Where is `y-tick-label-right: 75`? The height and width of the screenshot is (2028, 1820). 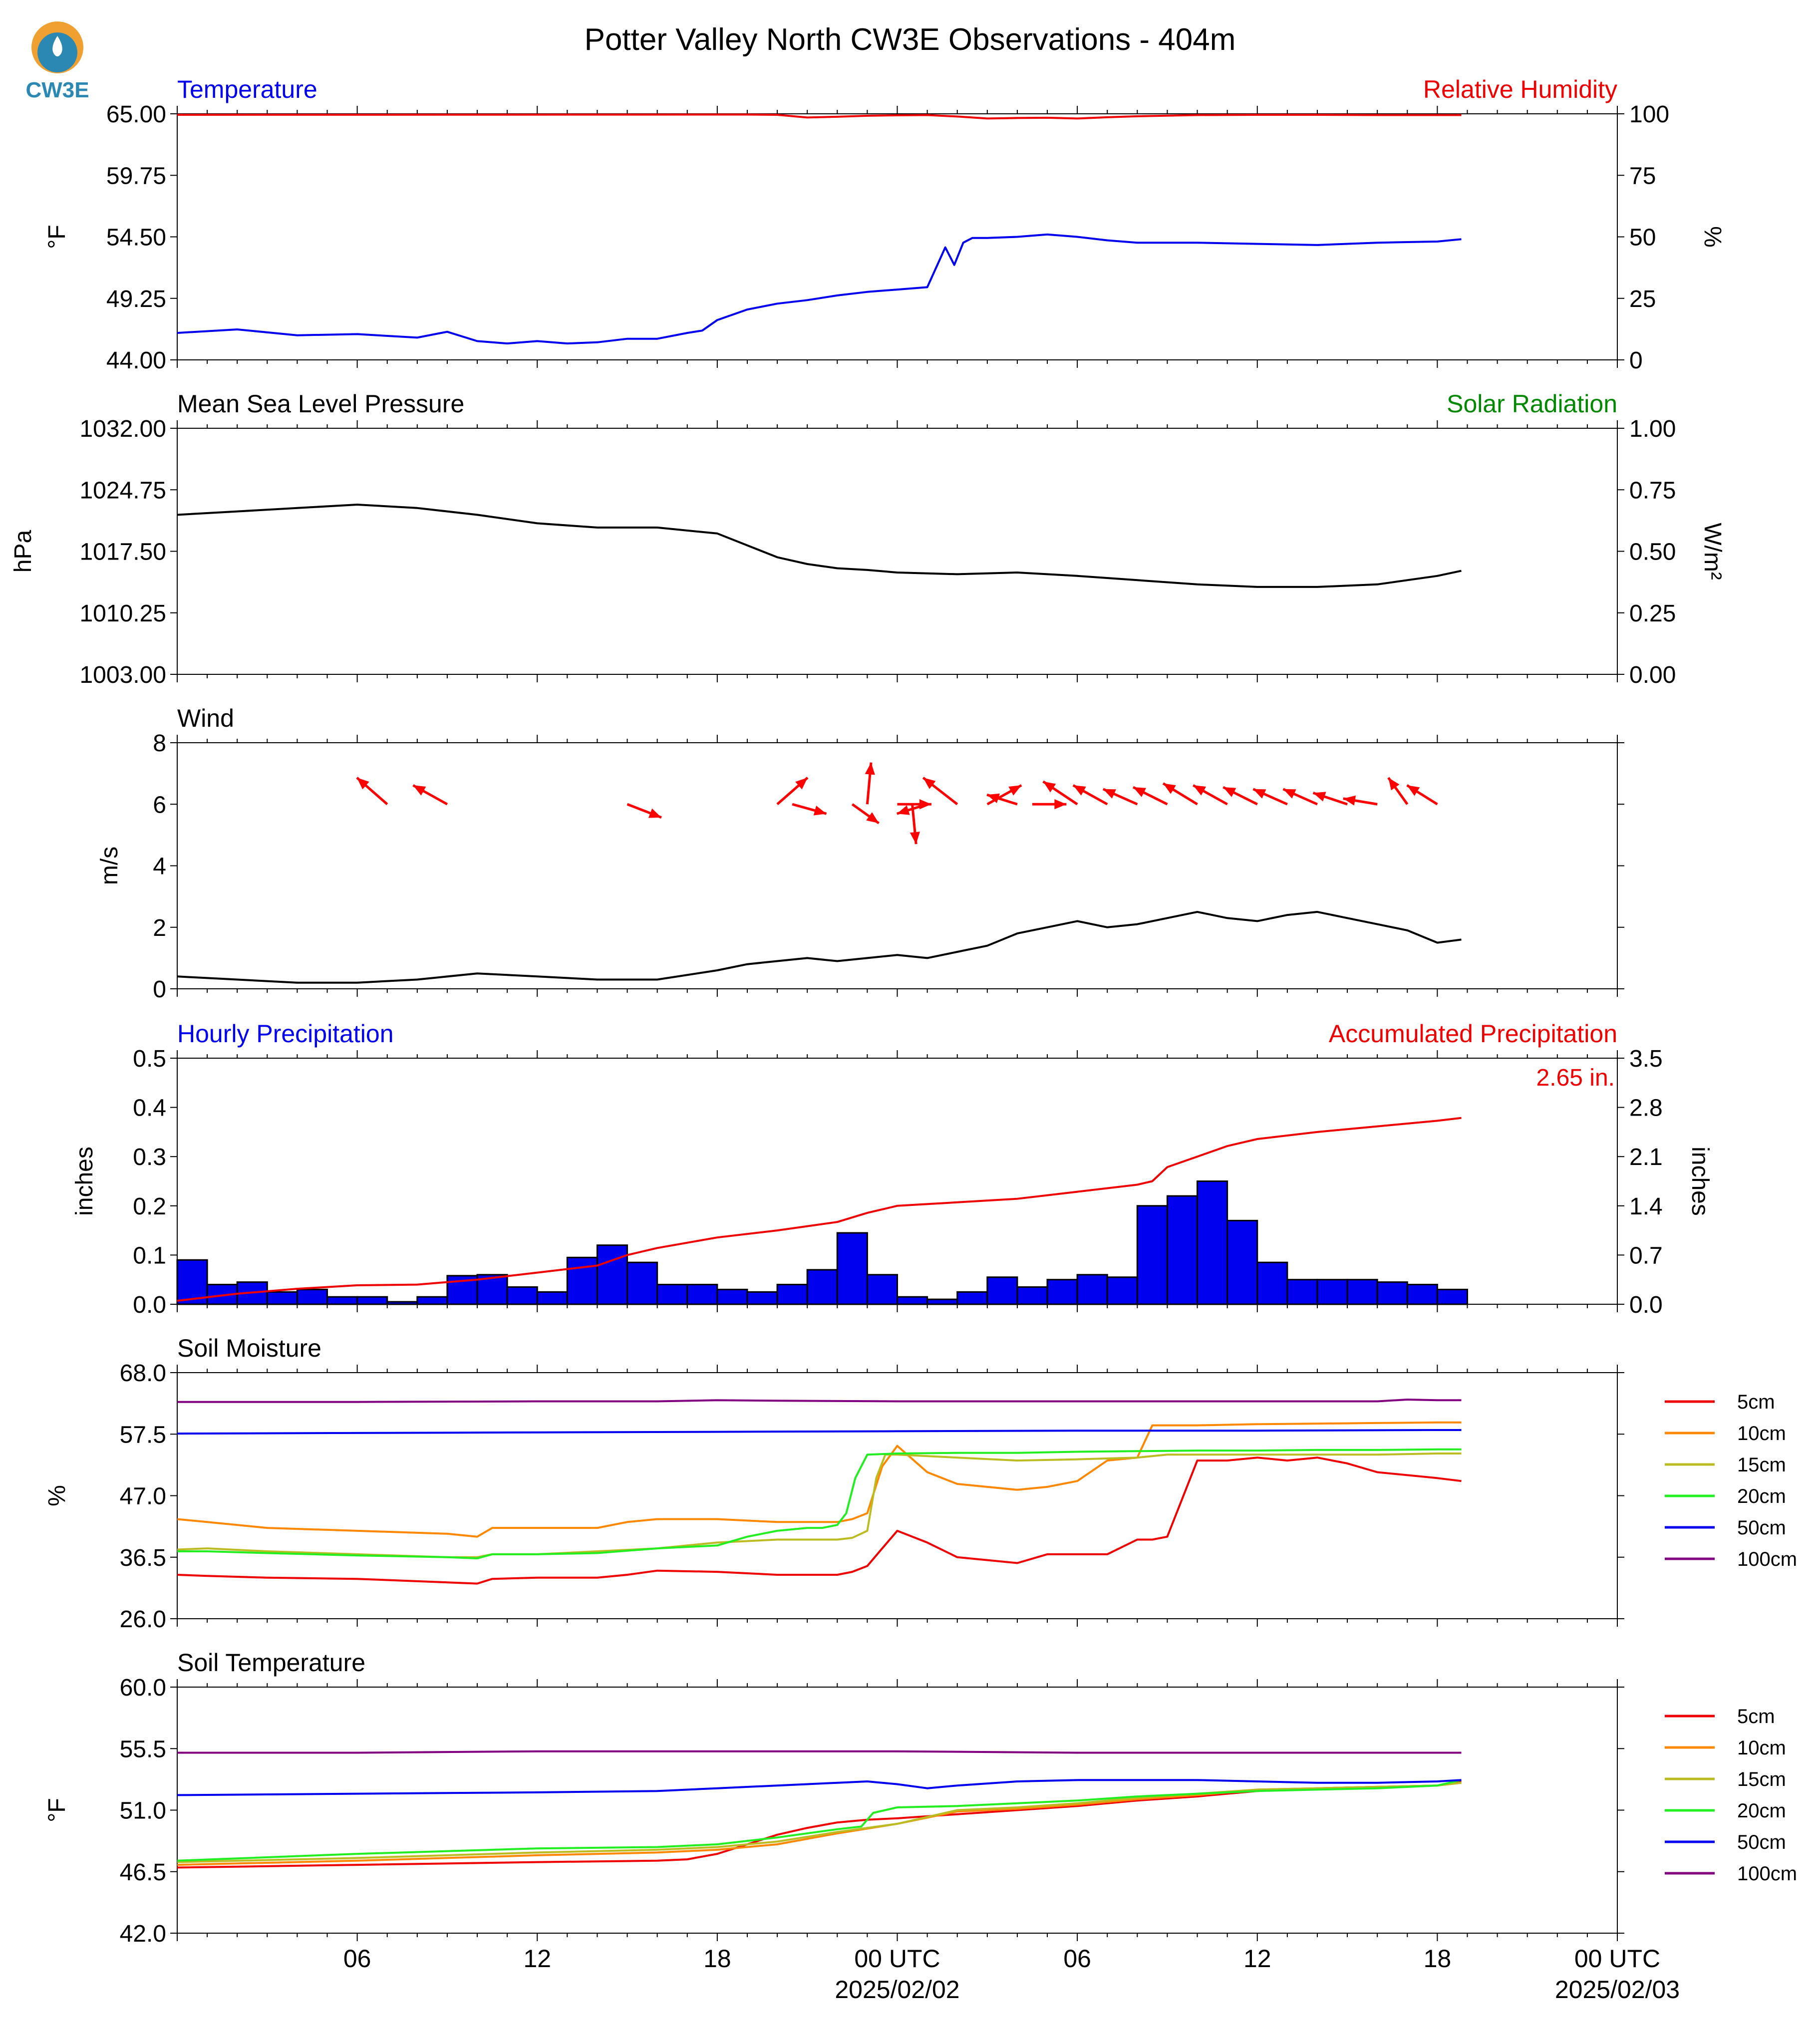
y-tick-label-right: 75 is located at coordinates (1642, 176).